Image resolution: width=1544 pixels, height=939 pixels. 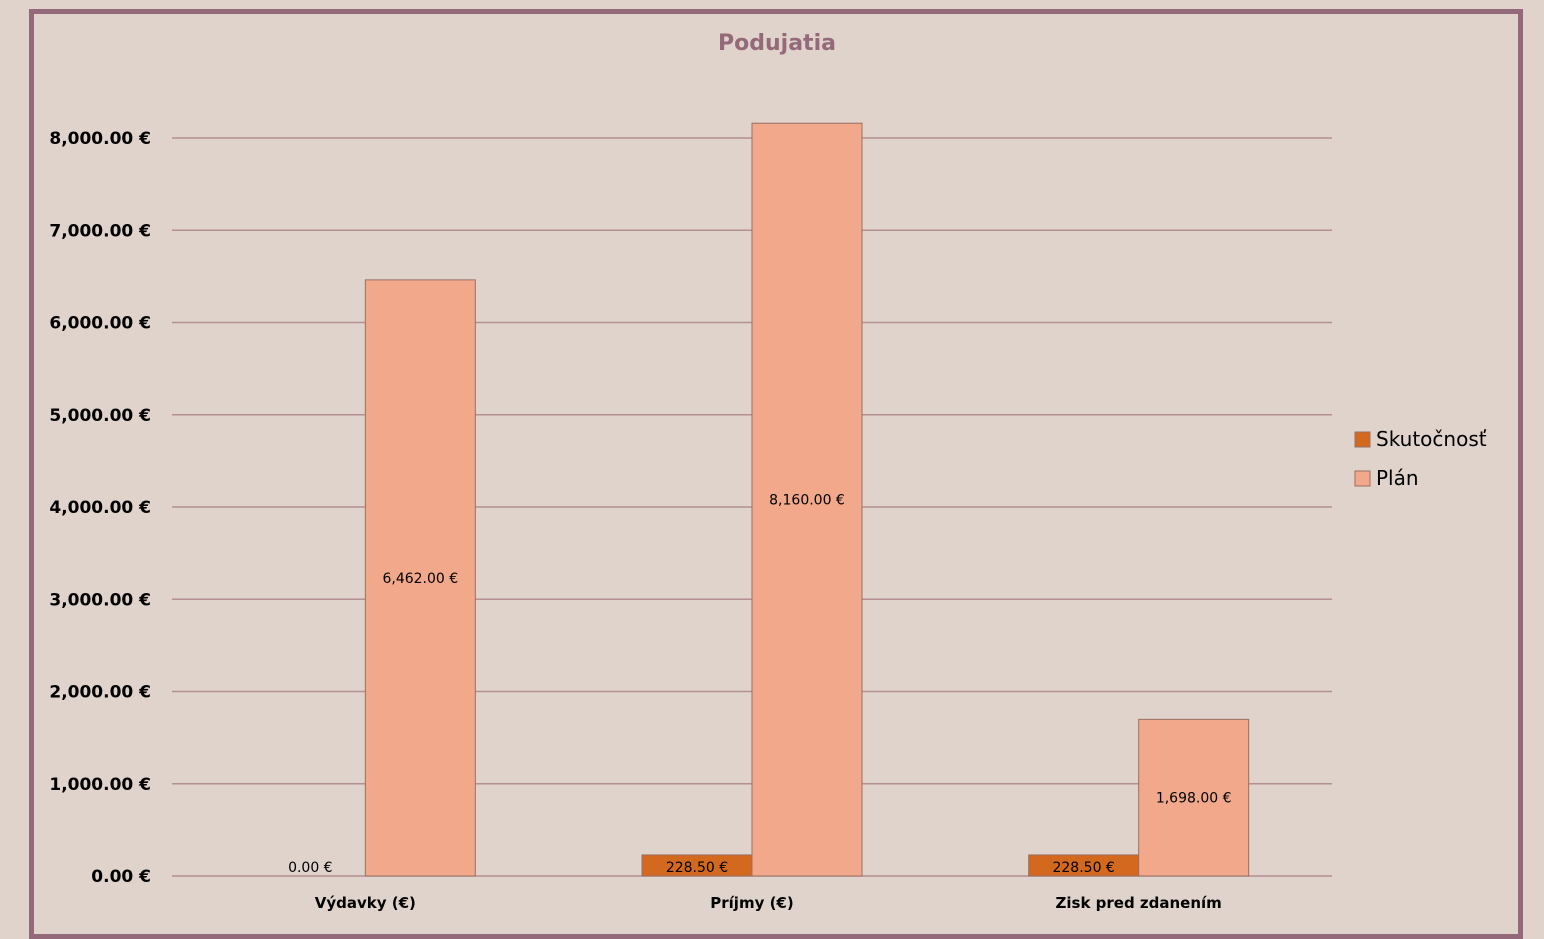 I want to click on data-label: 1,698.00 €, so click(x=1194, y=799).